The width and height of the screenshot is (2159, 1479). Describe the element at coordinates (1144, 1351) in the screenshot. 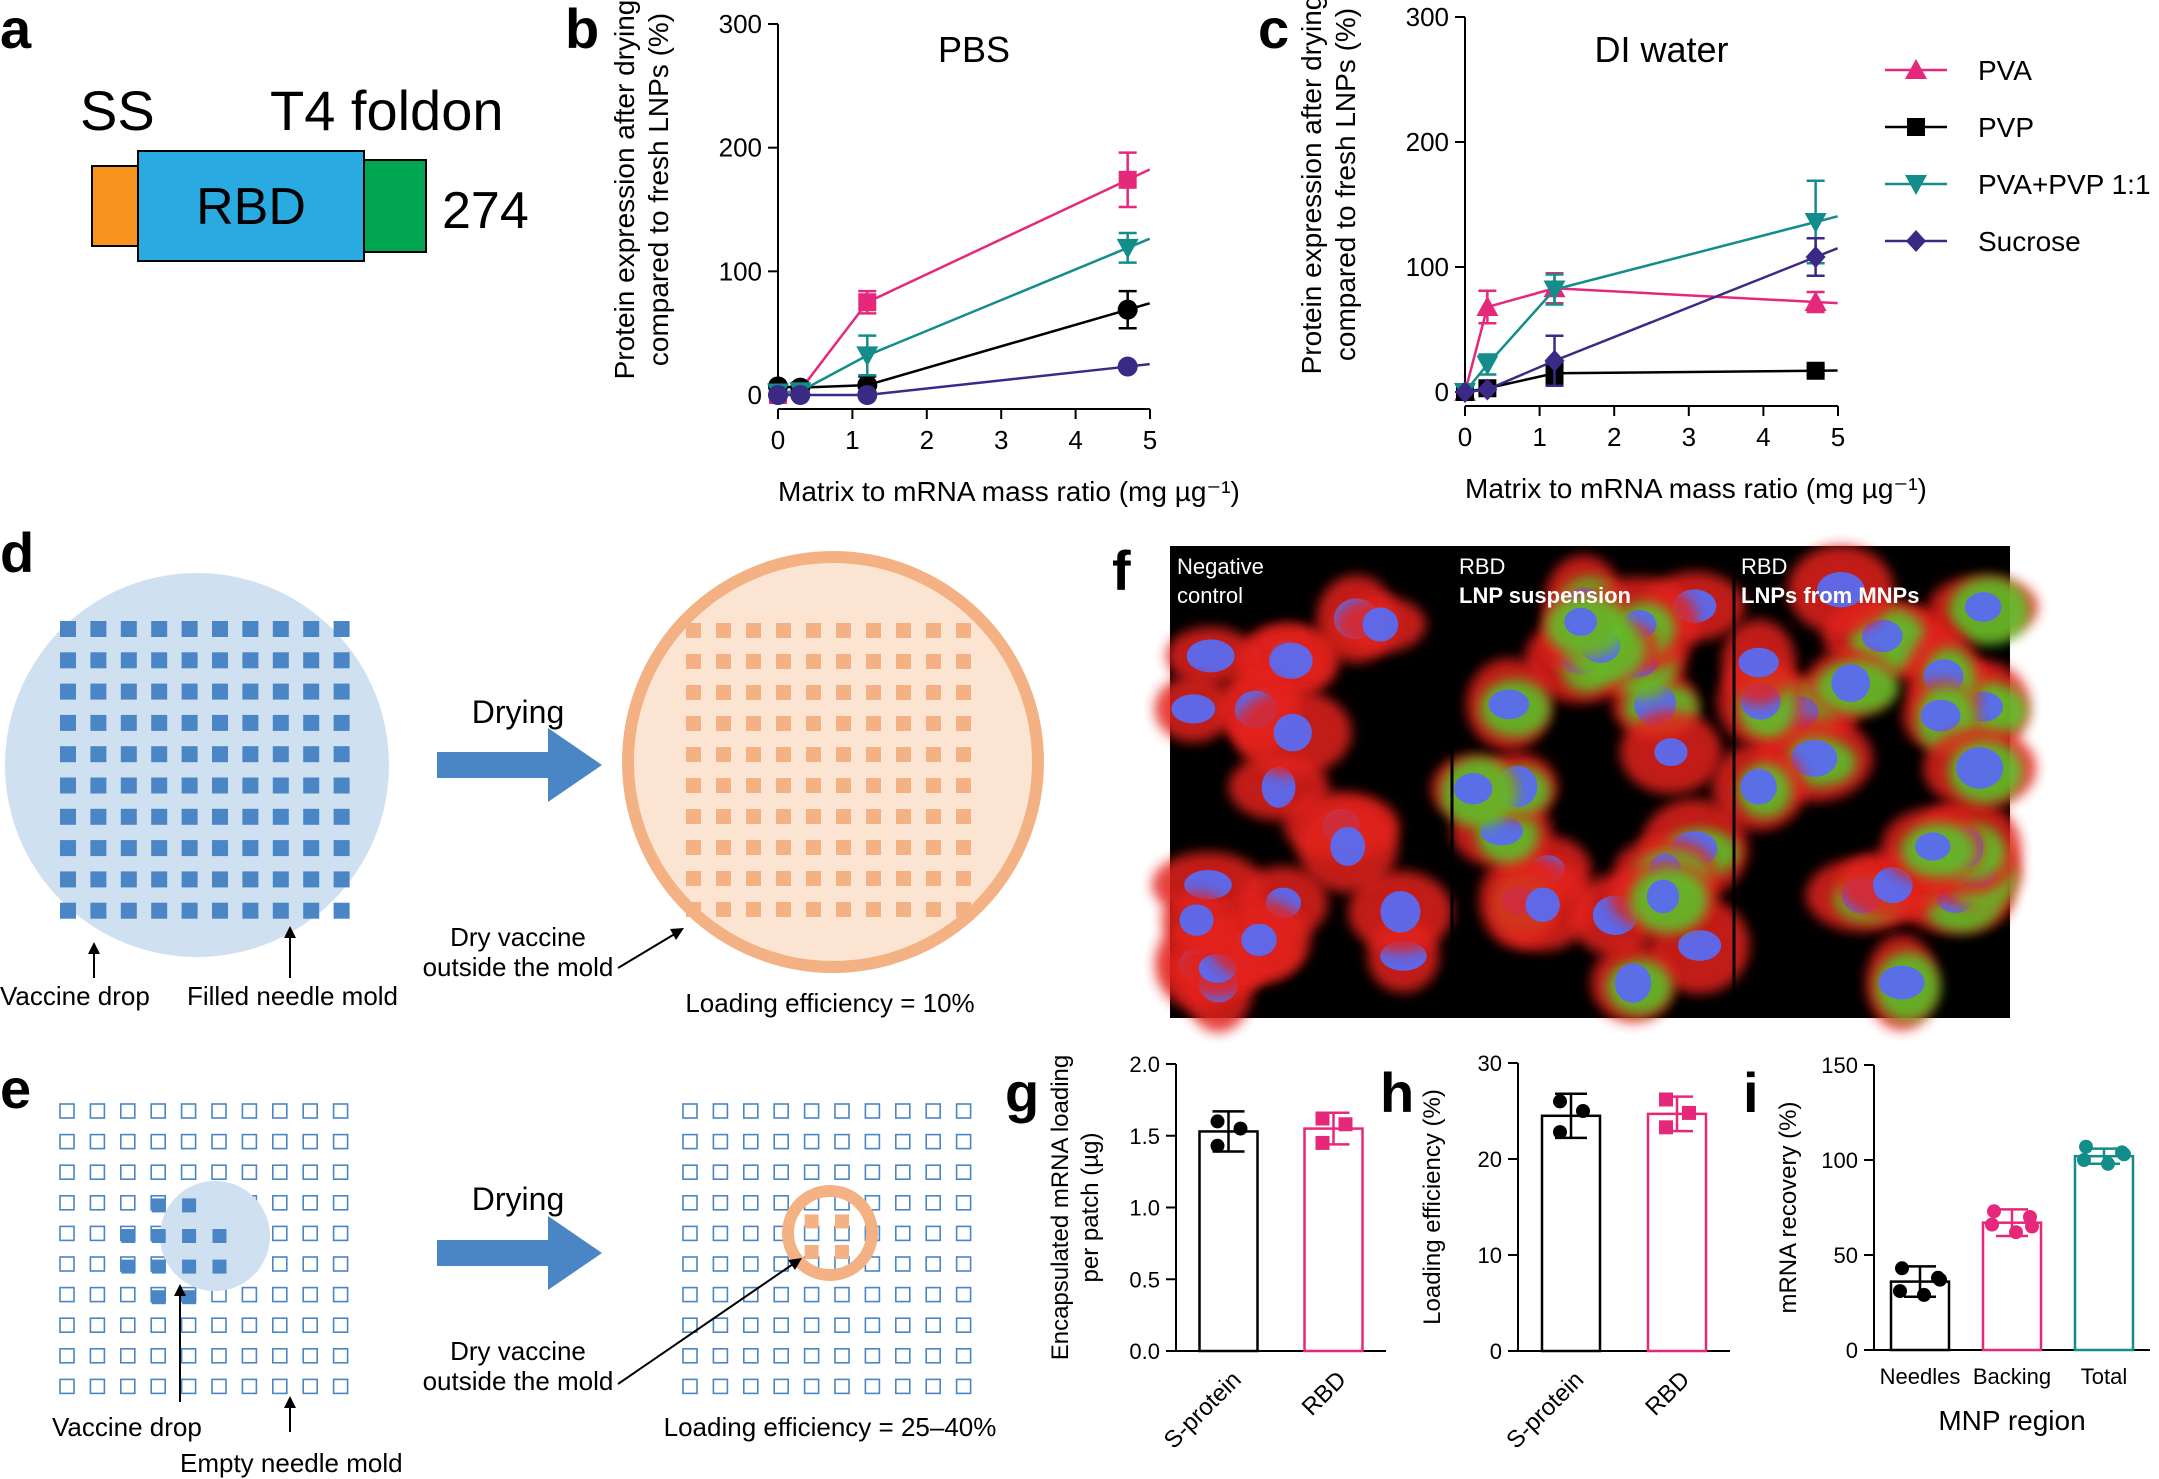

I see `y-tick-label: 0.0` at that location.